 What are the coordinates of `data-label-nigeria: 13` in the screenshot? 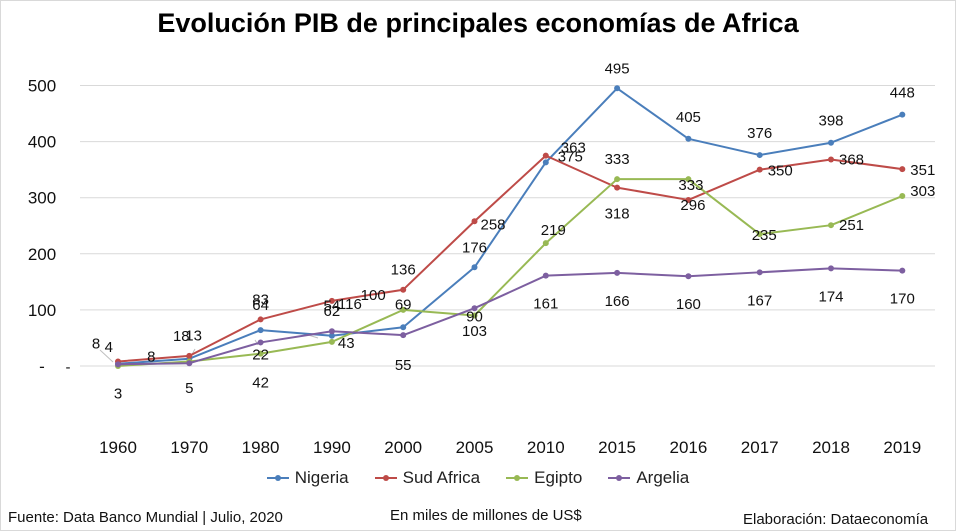 It's located at (193, 336).